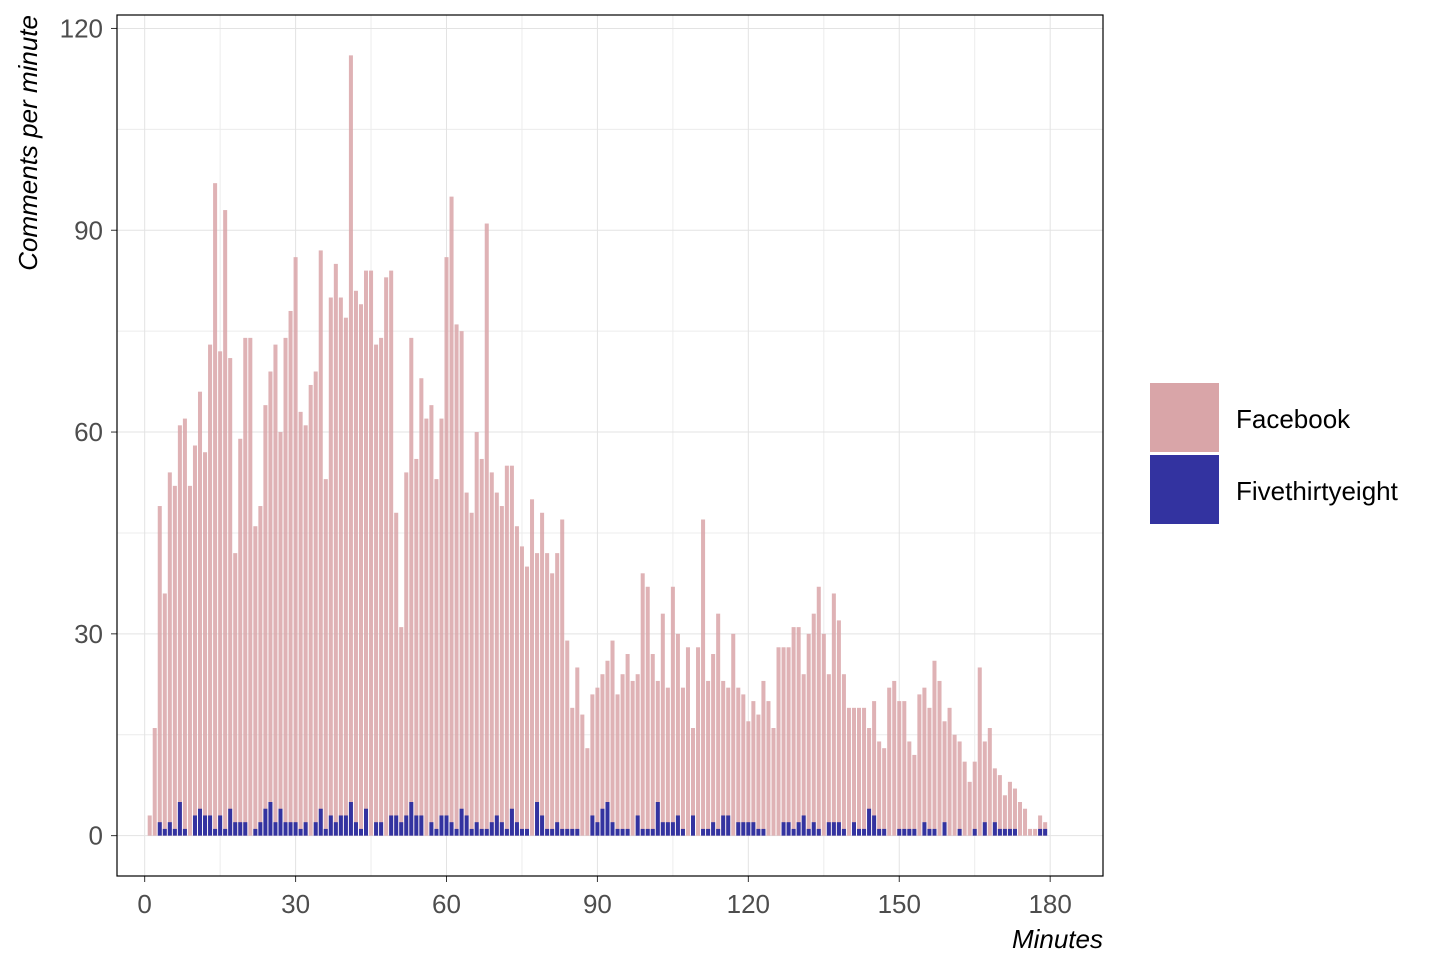 This screenshot has height=976, width=1456. I want to click on y-tick-label: 90, so click(88, 230).